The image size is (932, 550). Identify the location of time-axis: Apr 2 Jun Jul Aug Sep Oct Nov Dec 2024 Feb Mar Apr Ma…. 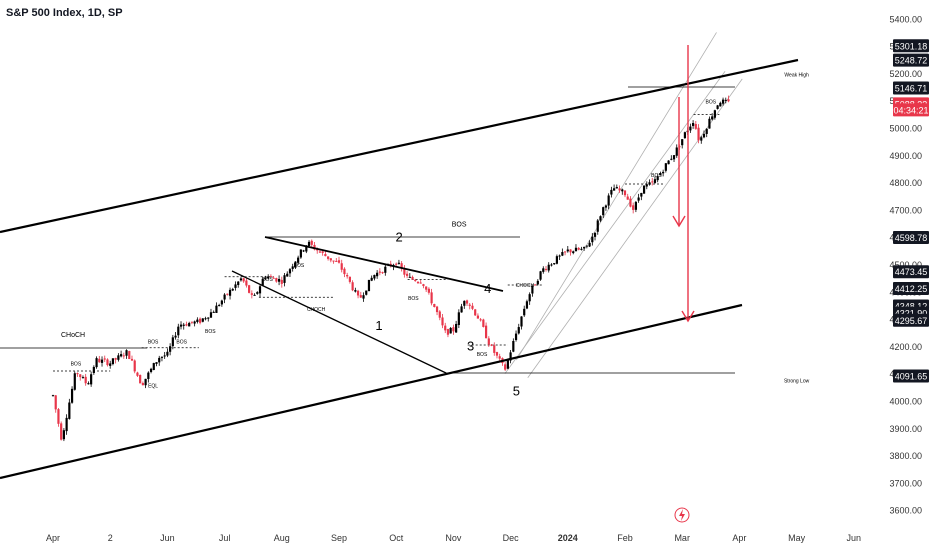
(453, 538).